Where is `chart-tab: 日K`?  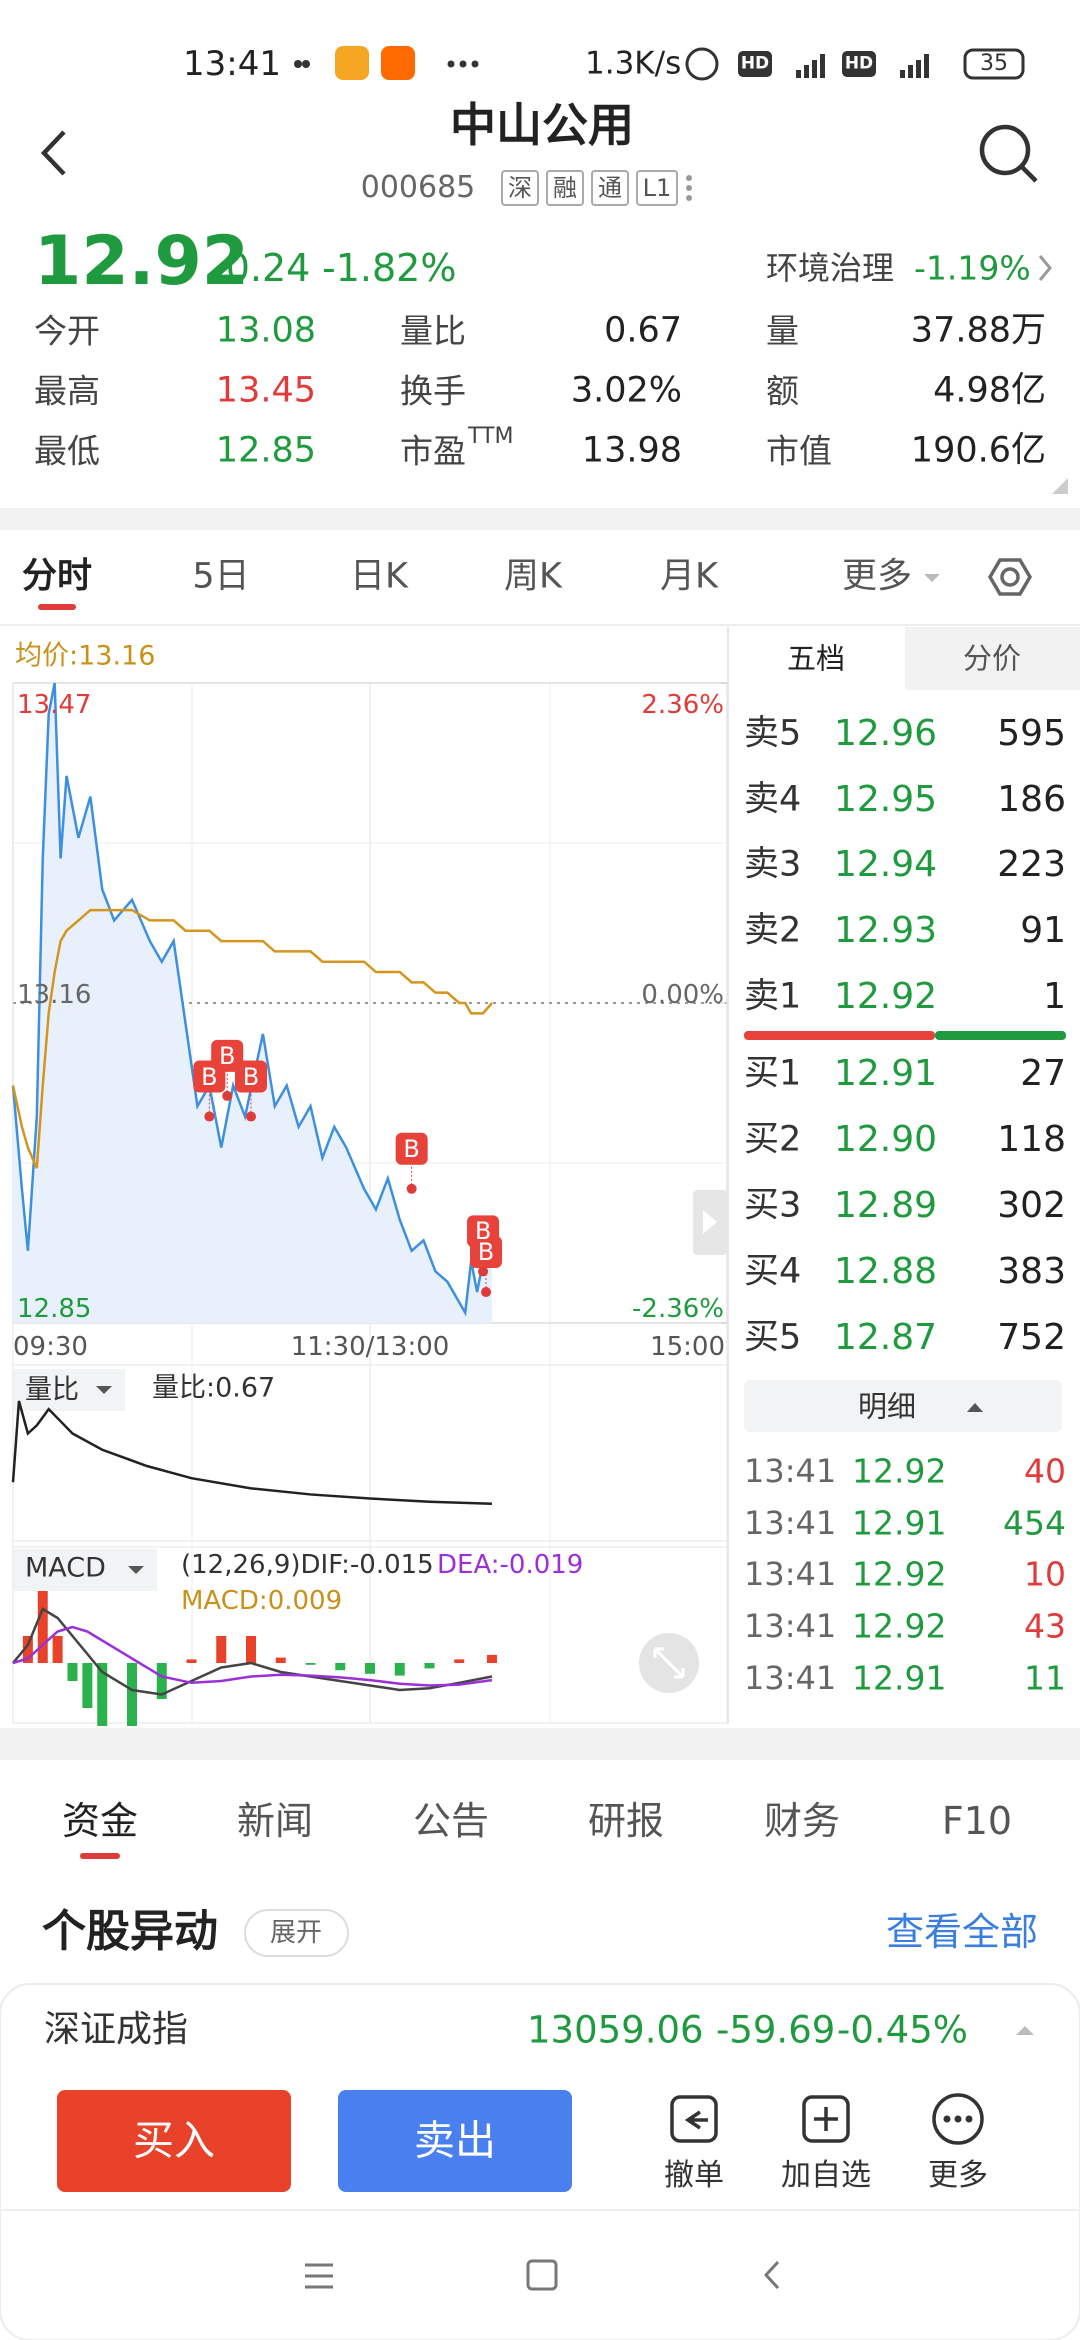 chart-tab: 日K is located at coordinates (379, 576).